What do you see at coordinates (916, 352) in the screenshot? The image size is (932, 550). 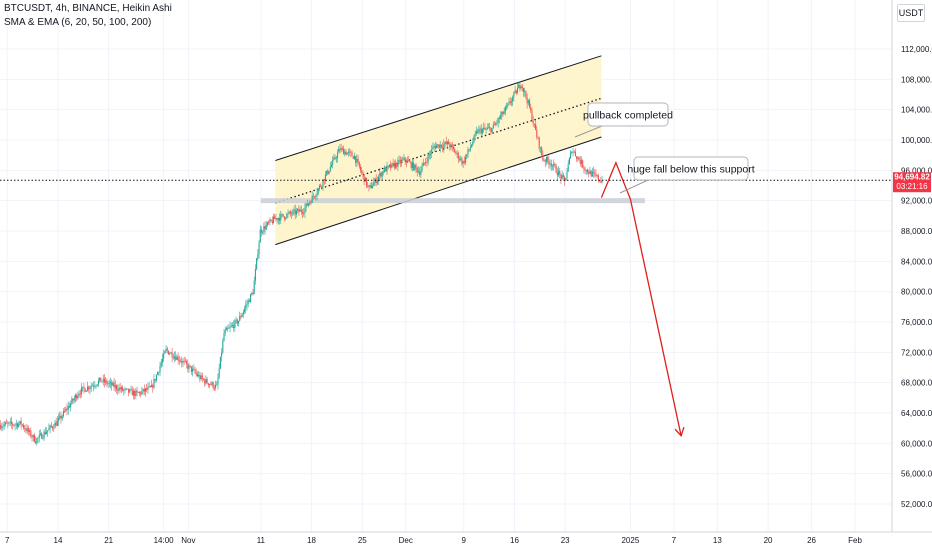 I see `y-tick-label: 72,000.00` at bounding box center [916, 352].